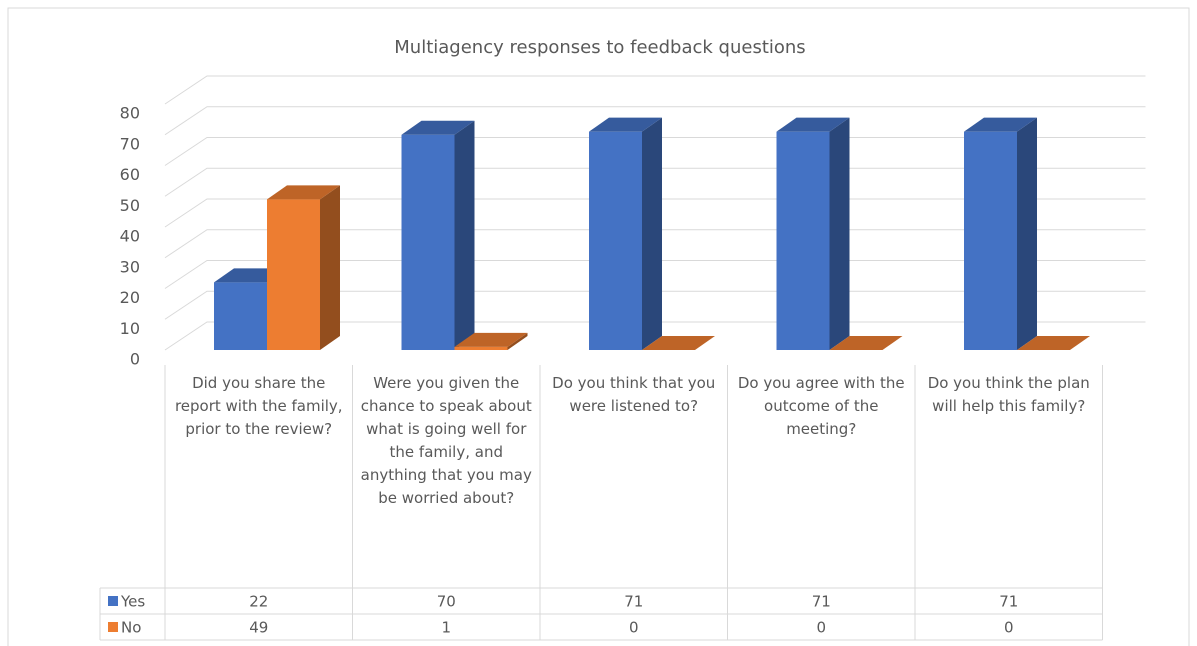 This screenshot has width=1197, height=646. What do you see at coordinates (130, 205) in the screenshot?
I see `y-tick-label: 50` at bounding box center [130, 205].